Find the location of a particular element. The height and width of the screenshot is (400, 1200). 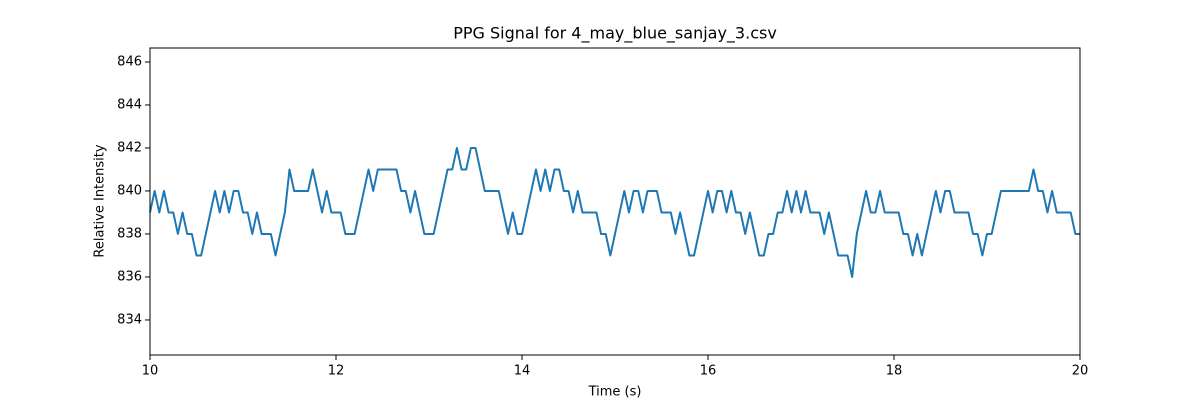

x-tick-label: 16 is located at coordinates (708, 371).